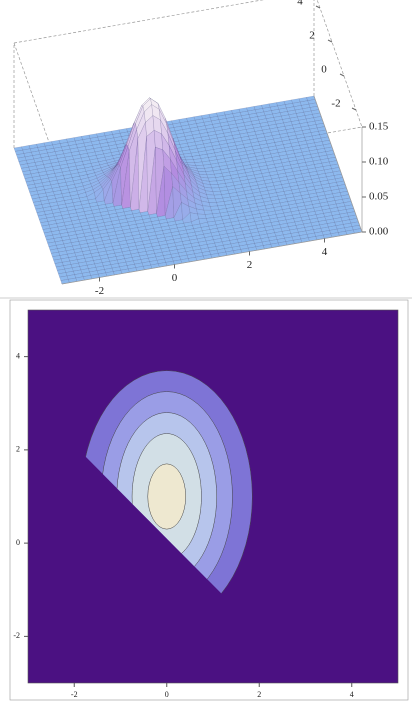 The height and width of the screenshot is (702, 412). What do you see at coordinates (379, 127) in the screenshot?
I see `z-tick-label: 0.15` at bounding box center [379, 127].